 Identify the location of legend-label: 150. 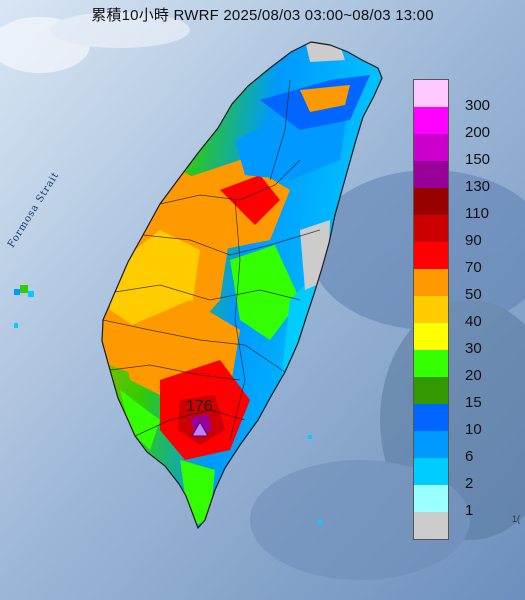
(478, 159).